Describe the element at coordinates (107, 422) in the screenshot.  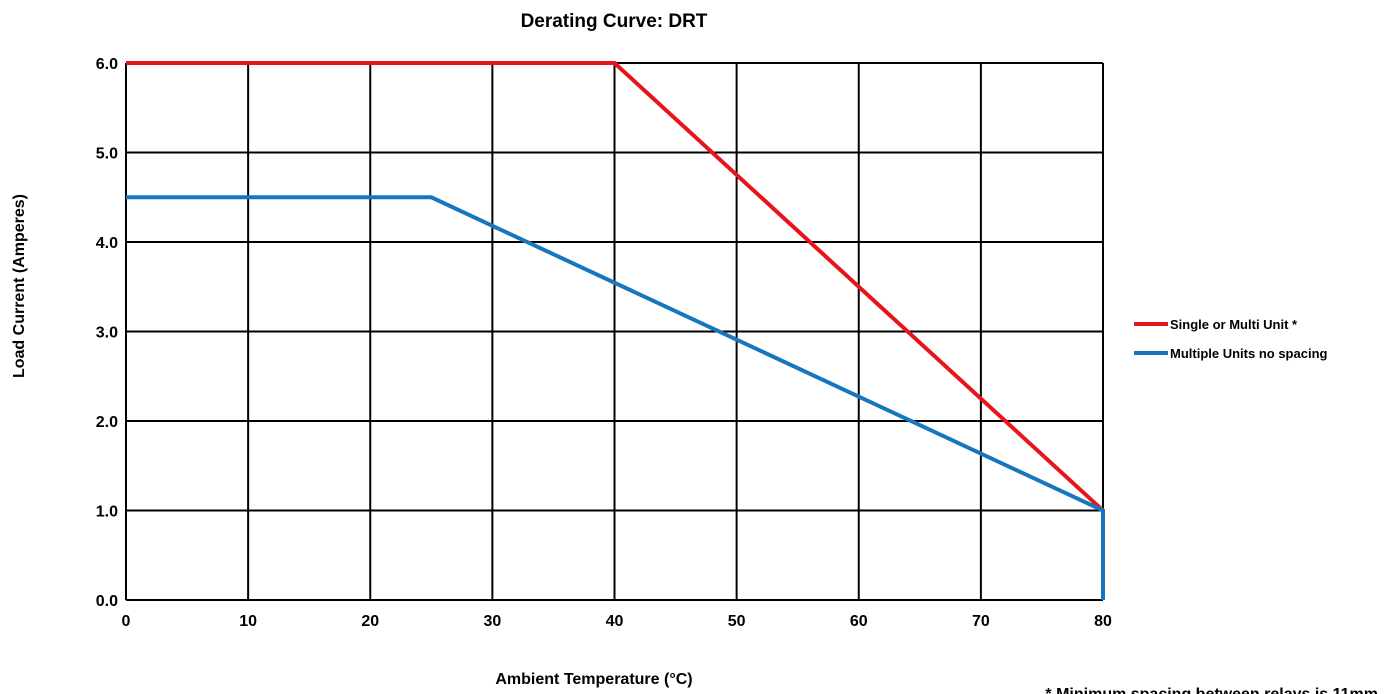
I see `y-tick-label: 2.0` at that location.